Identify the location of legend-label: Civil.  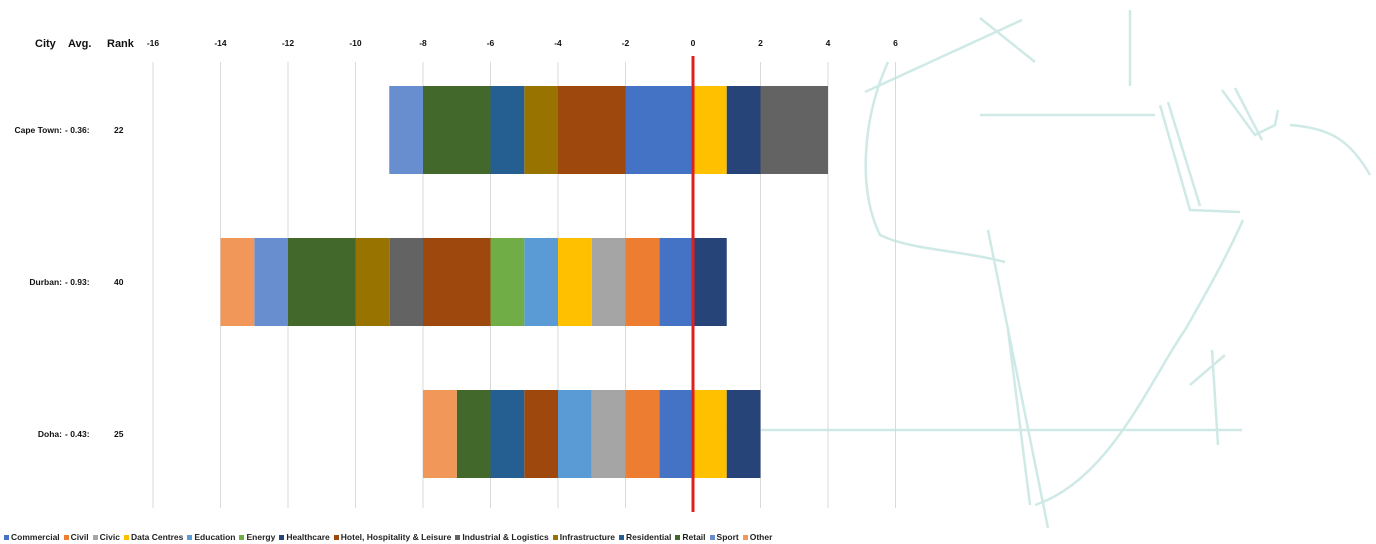
(79, 537).